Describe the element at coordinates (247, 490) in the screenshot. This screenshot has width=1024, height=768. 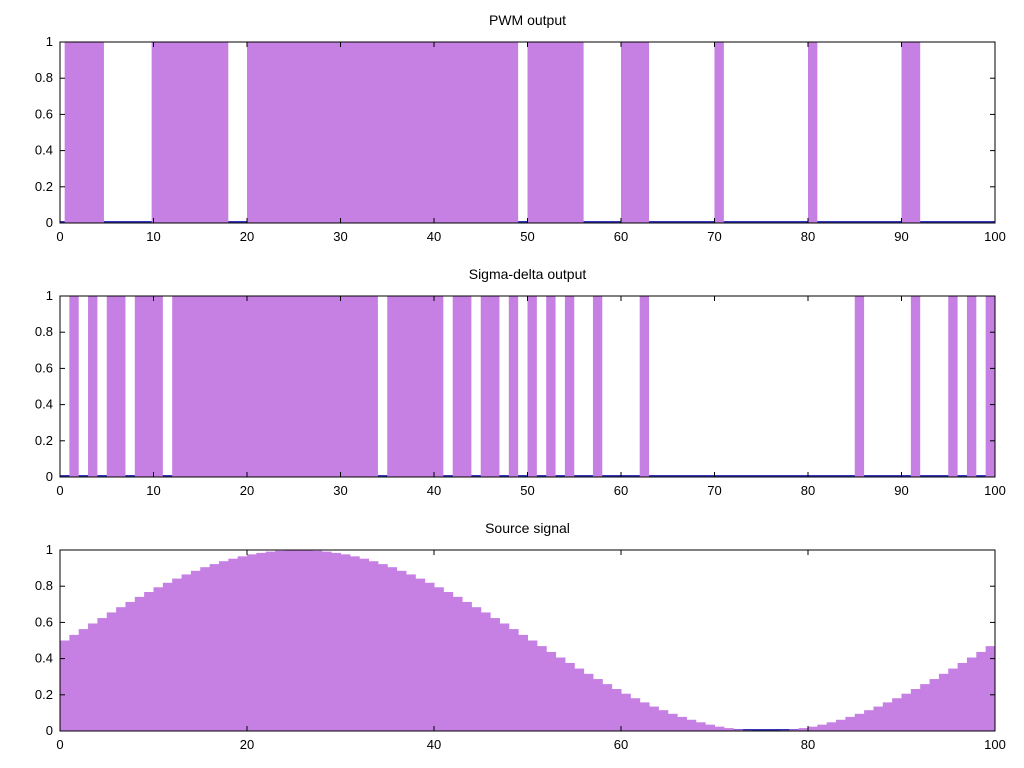
I see `x-tick-label: 20` at that location.